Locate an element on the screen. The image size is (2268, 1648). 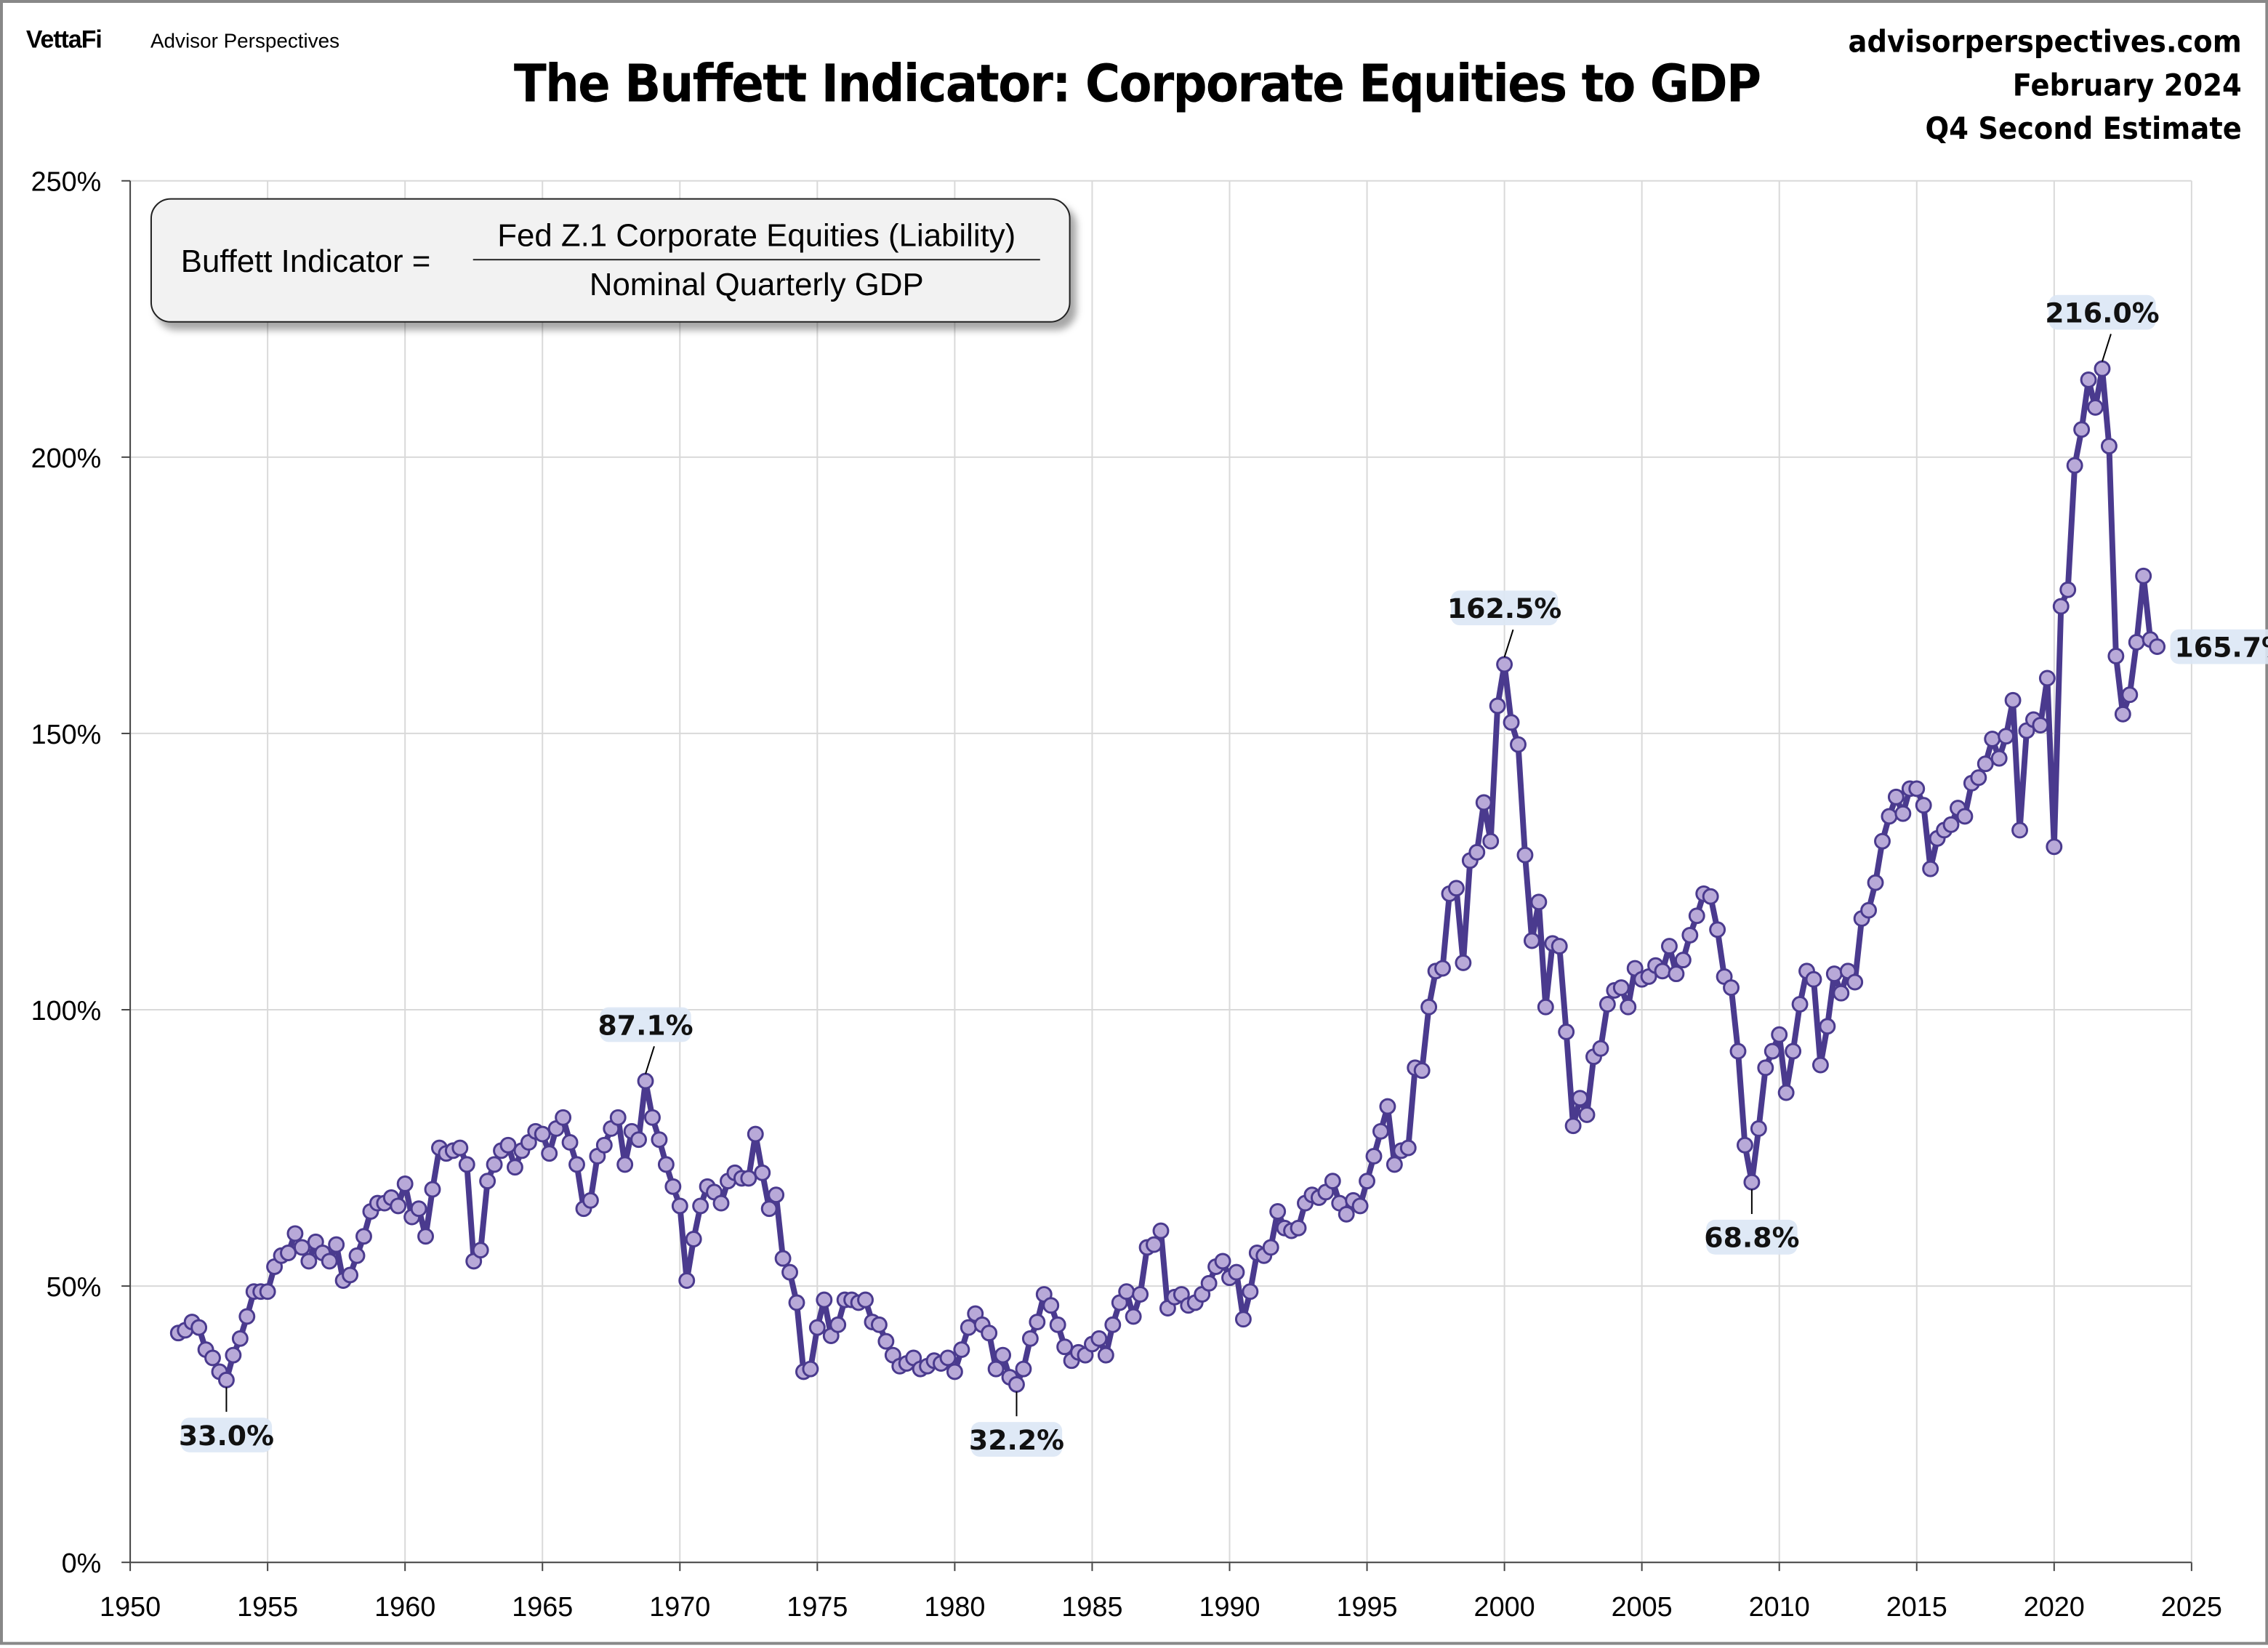
x-tick-label: 1985 is located at coordinates (1091, 1607).